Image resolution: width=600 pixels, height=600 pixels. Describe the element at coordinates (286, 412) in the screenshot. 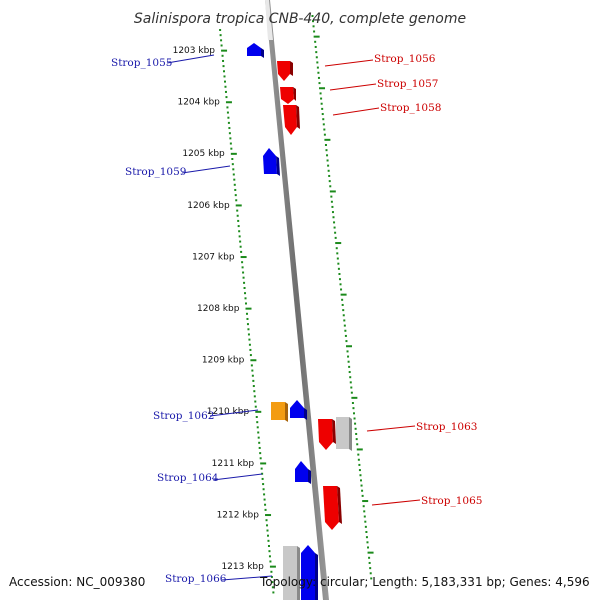

I see `gene-strop-1062-shade` at that location.